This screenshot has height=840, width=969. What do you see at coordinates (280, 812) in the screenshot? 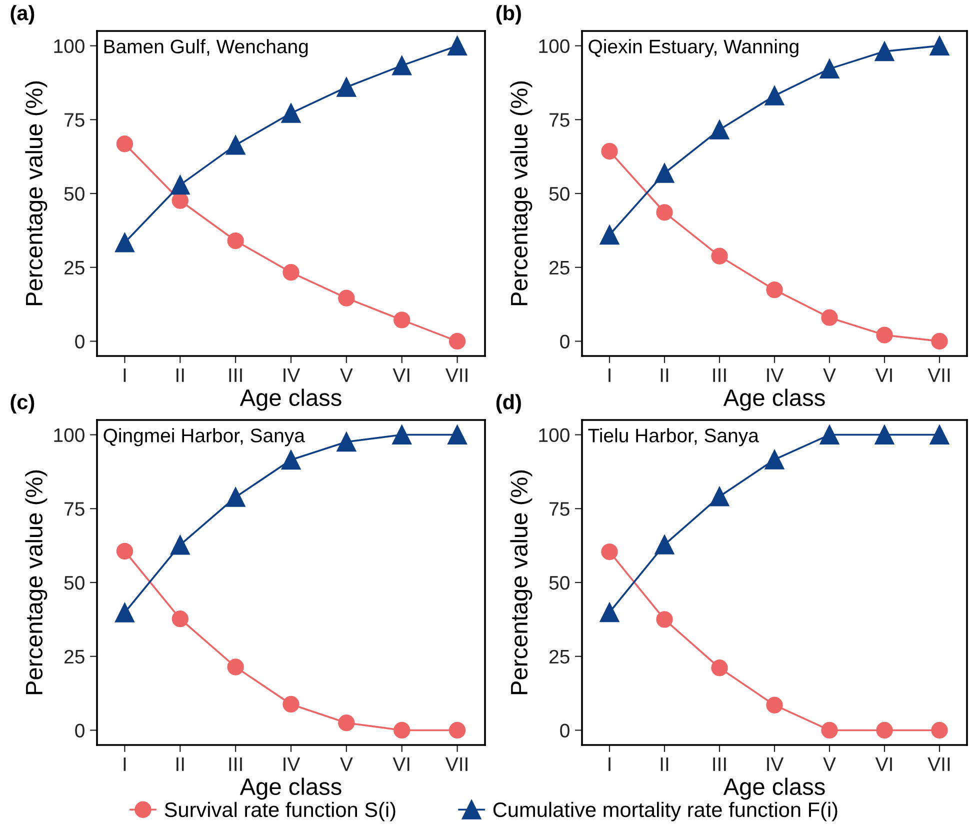
I see `legend-label: Survival rate function S(i)` at bounding box center [280, 812].